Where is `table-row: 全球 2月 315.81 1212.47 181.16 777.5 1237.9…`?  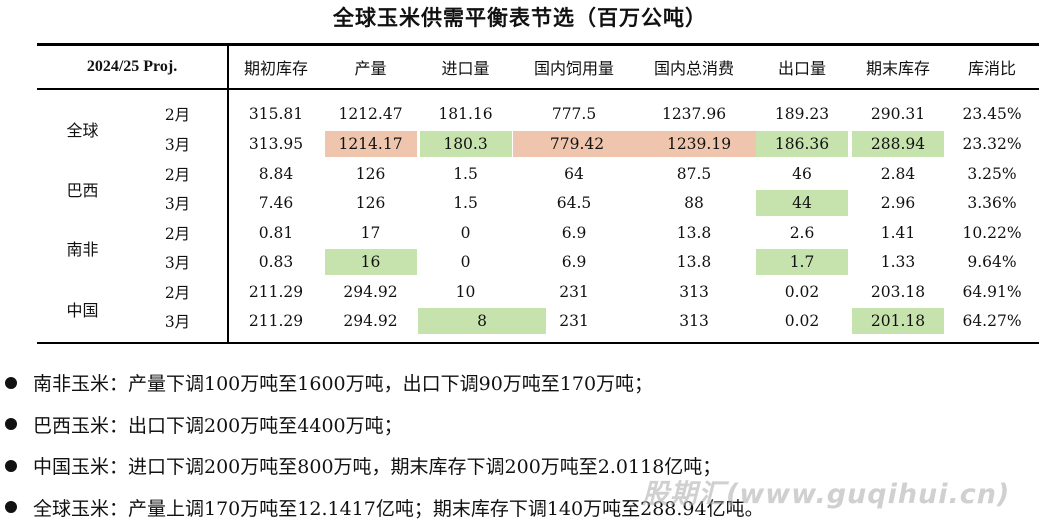
table-row: 全球 2月 315.81 1212.47 181.16 777.5 1237.9… is located at coordinates (538, 114).